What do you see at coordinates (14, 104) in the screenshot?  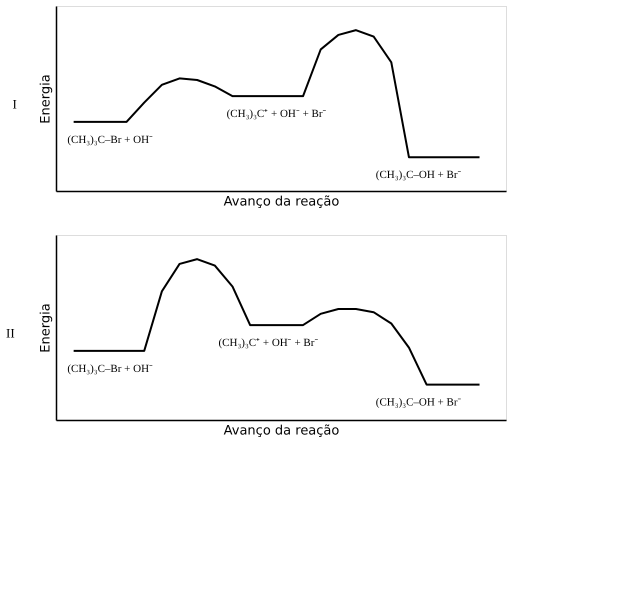 I see `text: I` at bounding box center [14, 104].